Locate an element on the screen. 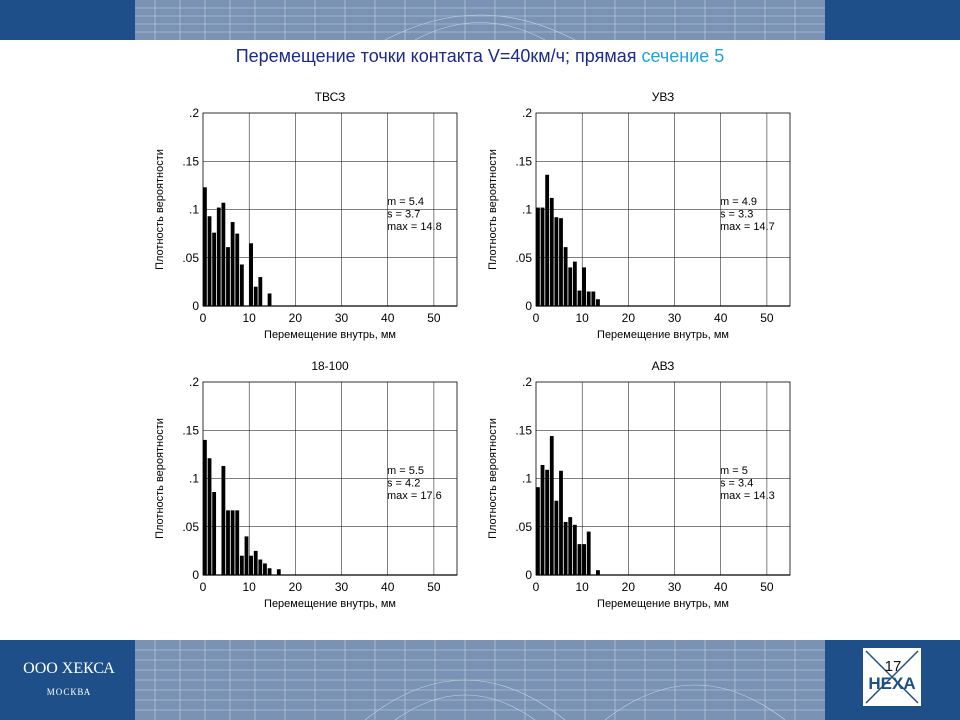  footer-band is located at coordinates (480, 680).